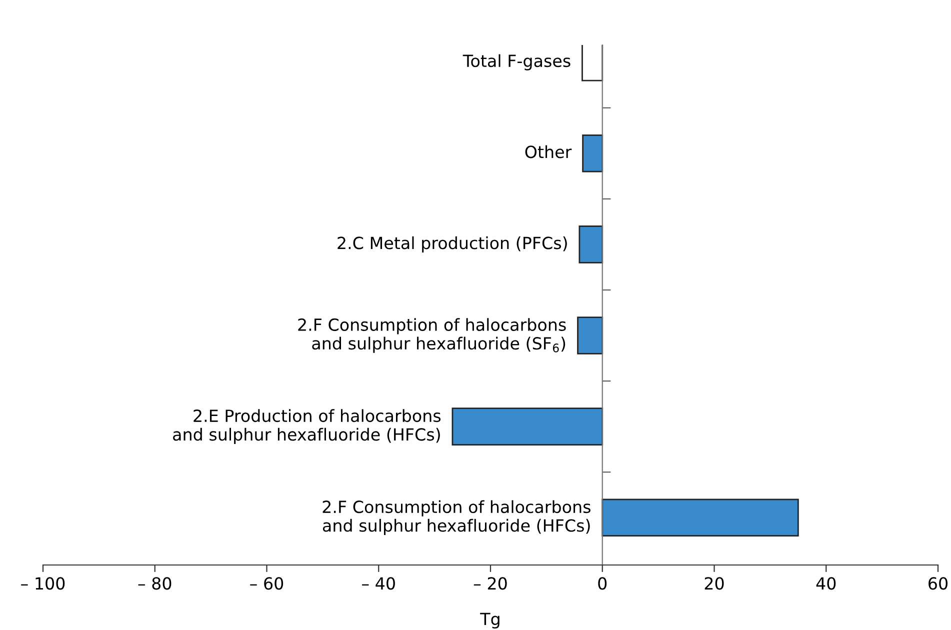 The width and height of the screenshot is (951, 630). I want to click on y-tick-label: Other, so click(548, 151).